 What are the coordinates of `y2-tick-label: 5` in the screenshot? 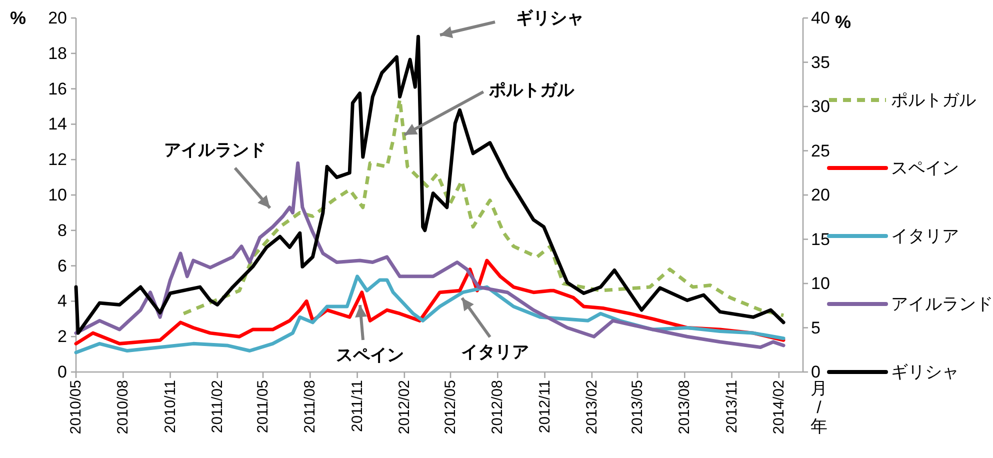 It's located at (815, 328).